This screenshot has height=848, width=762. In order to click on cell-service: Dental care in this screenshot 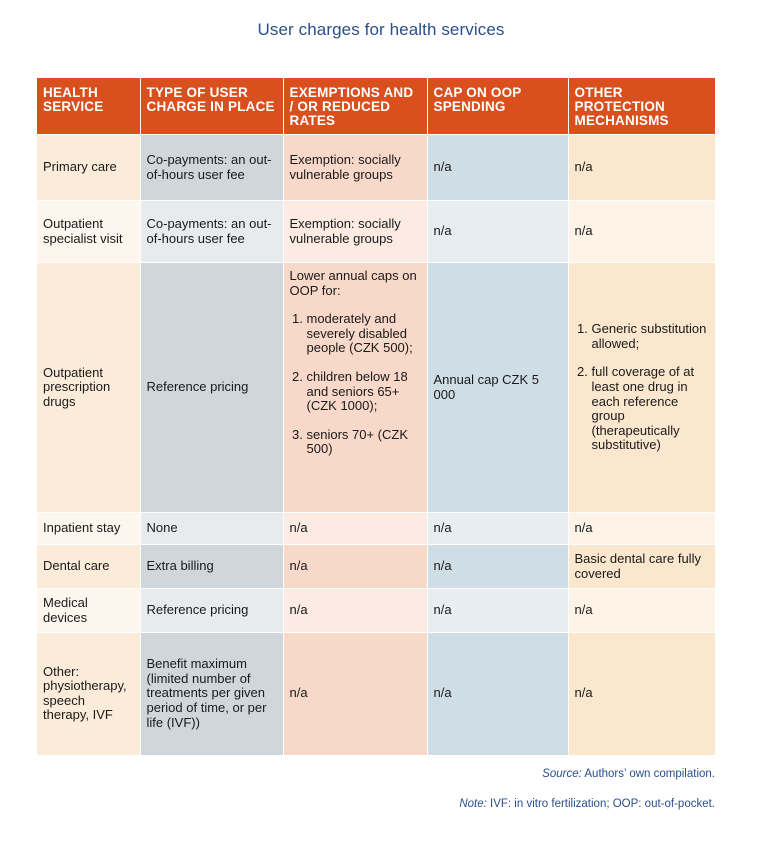, I will do `click(89, 566)`.